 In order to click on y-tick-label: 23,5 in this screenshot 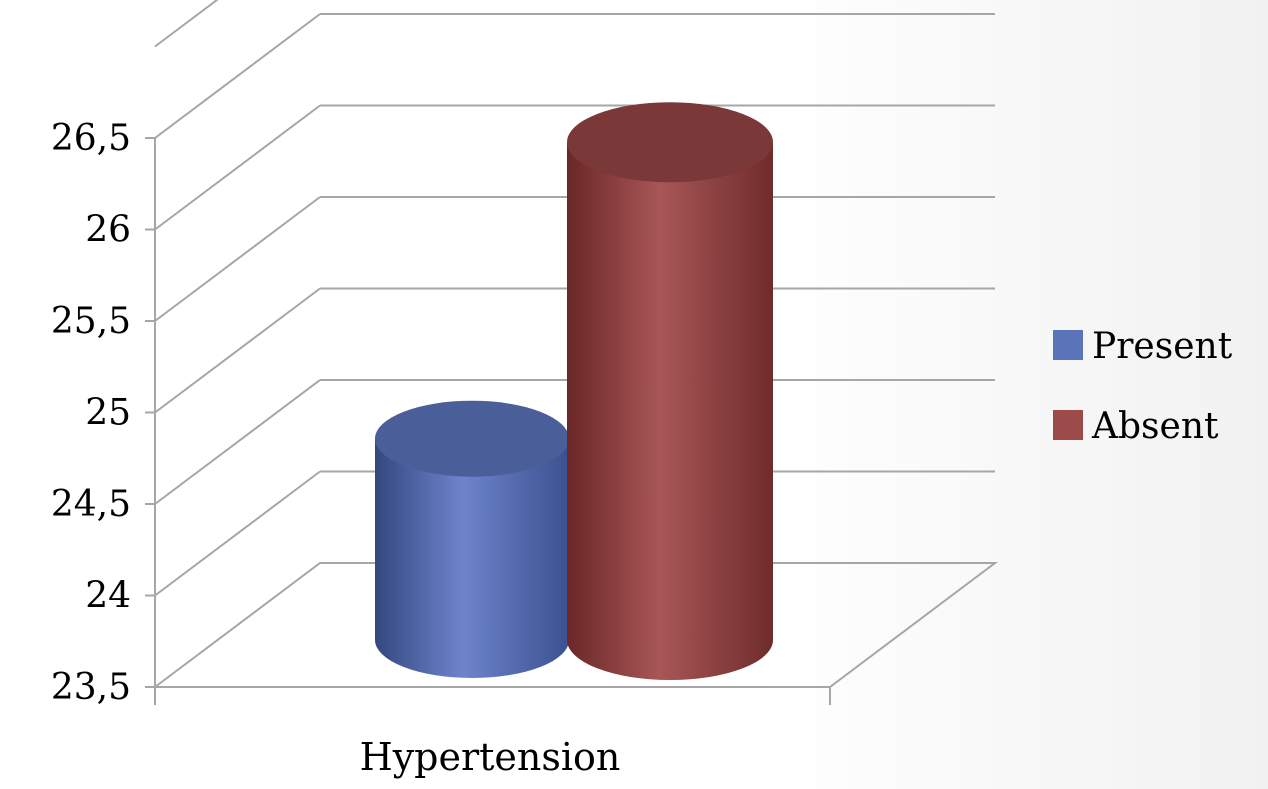, I will do `click(91, 687)`.